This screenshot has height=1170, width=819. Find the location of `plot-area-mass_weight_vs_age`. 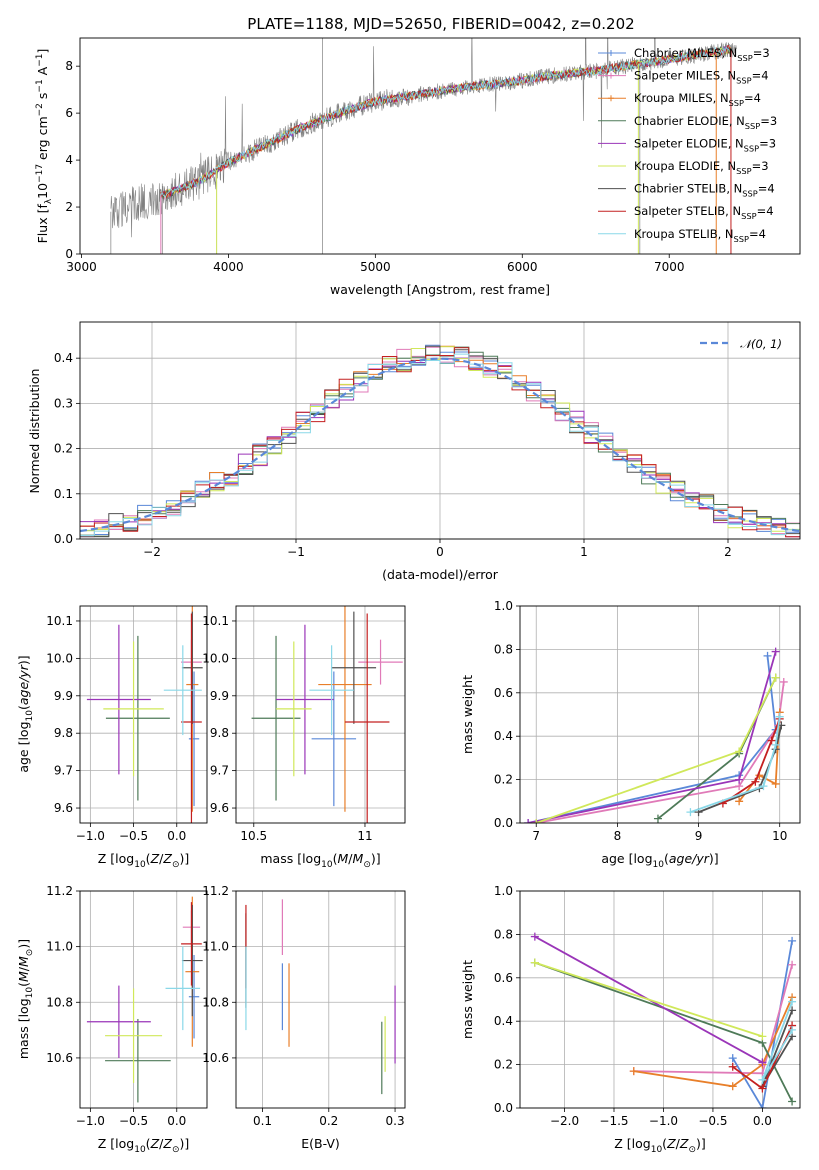

plot-area-mass_weight_vs_age is located at coordinates (656, 735).